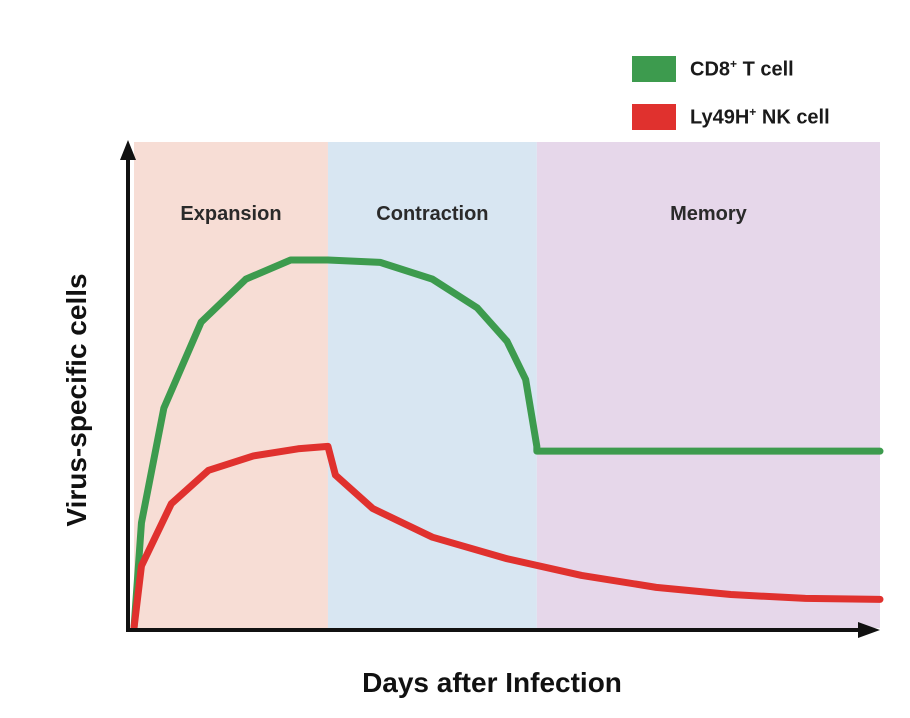 The width and height of the screenshot is (910, 718). I want to click on legend: CD8+ T cell Ly49H+ NK cell, so click(731, 103).